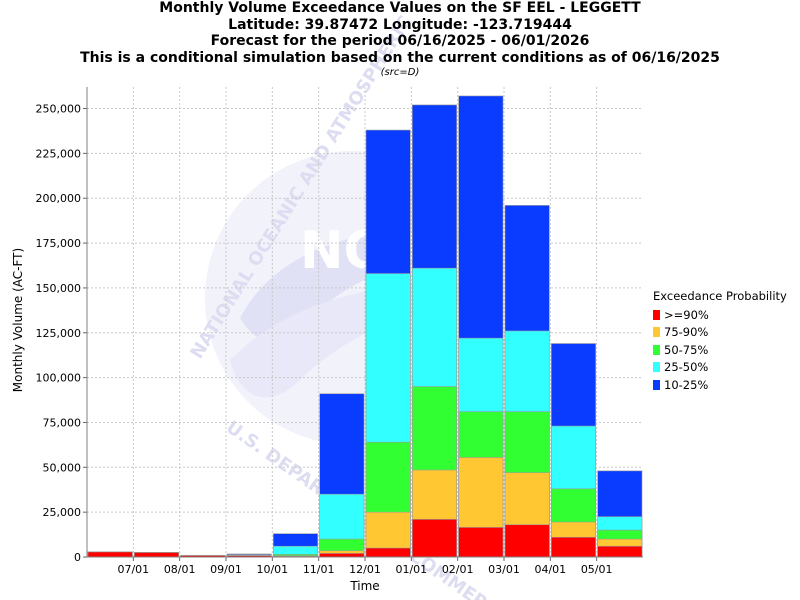  Describe the element at coordinates (180, 569) in the screenshot. I see `x-tick-label: 08/01` at that location.